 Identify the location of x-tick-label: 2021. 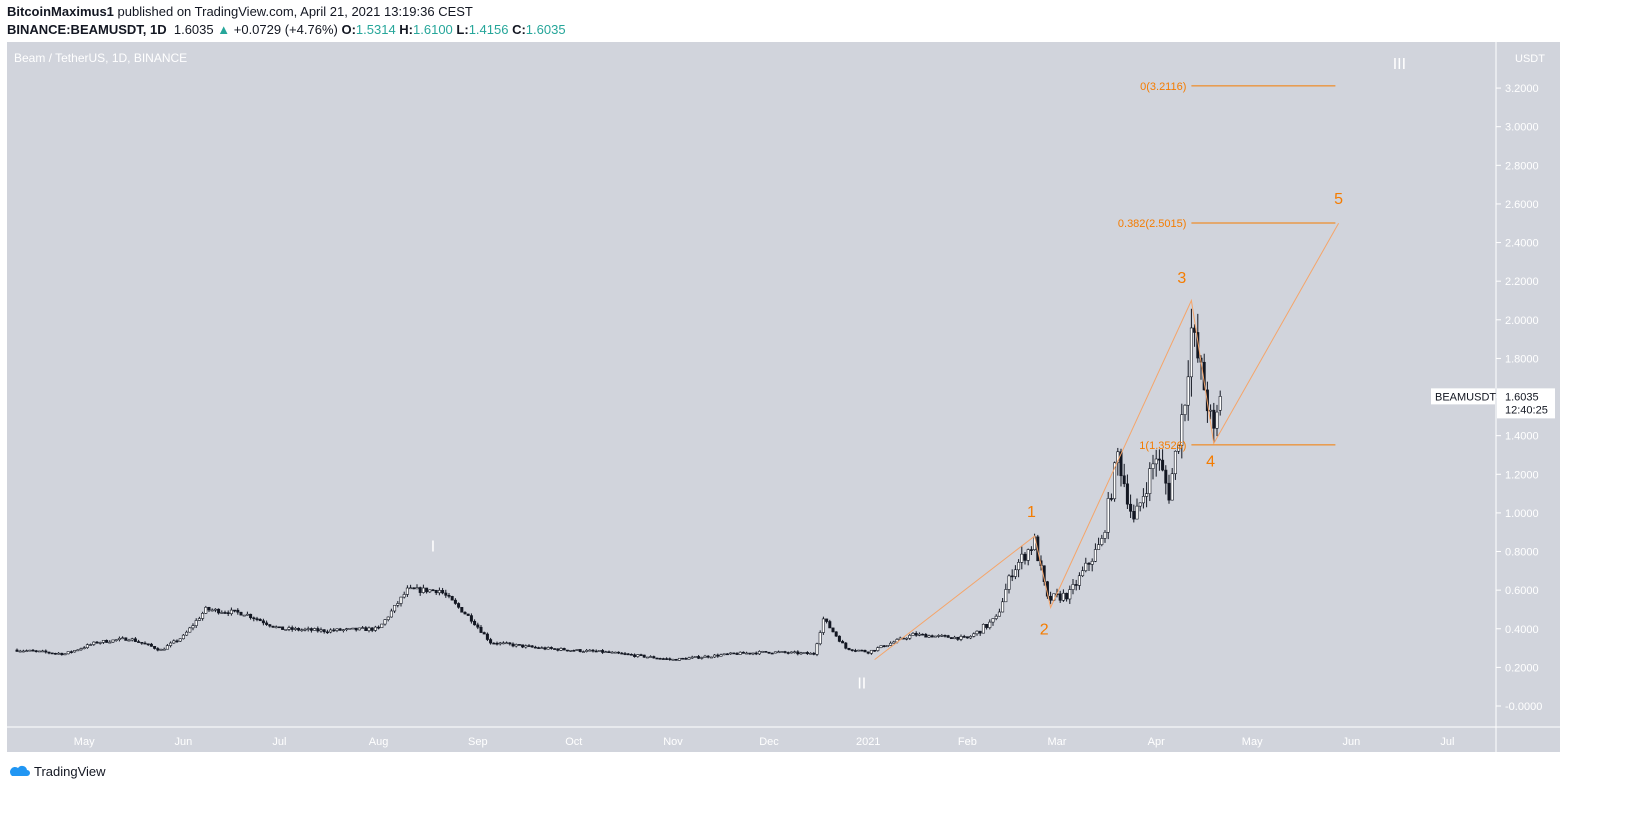
(868, 742).